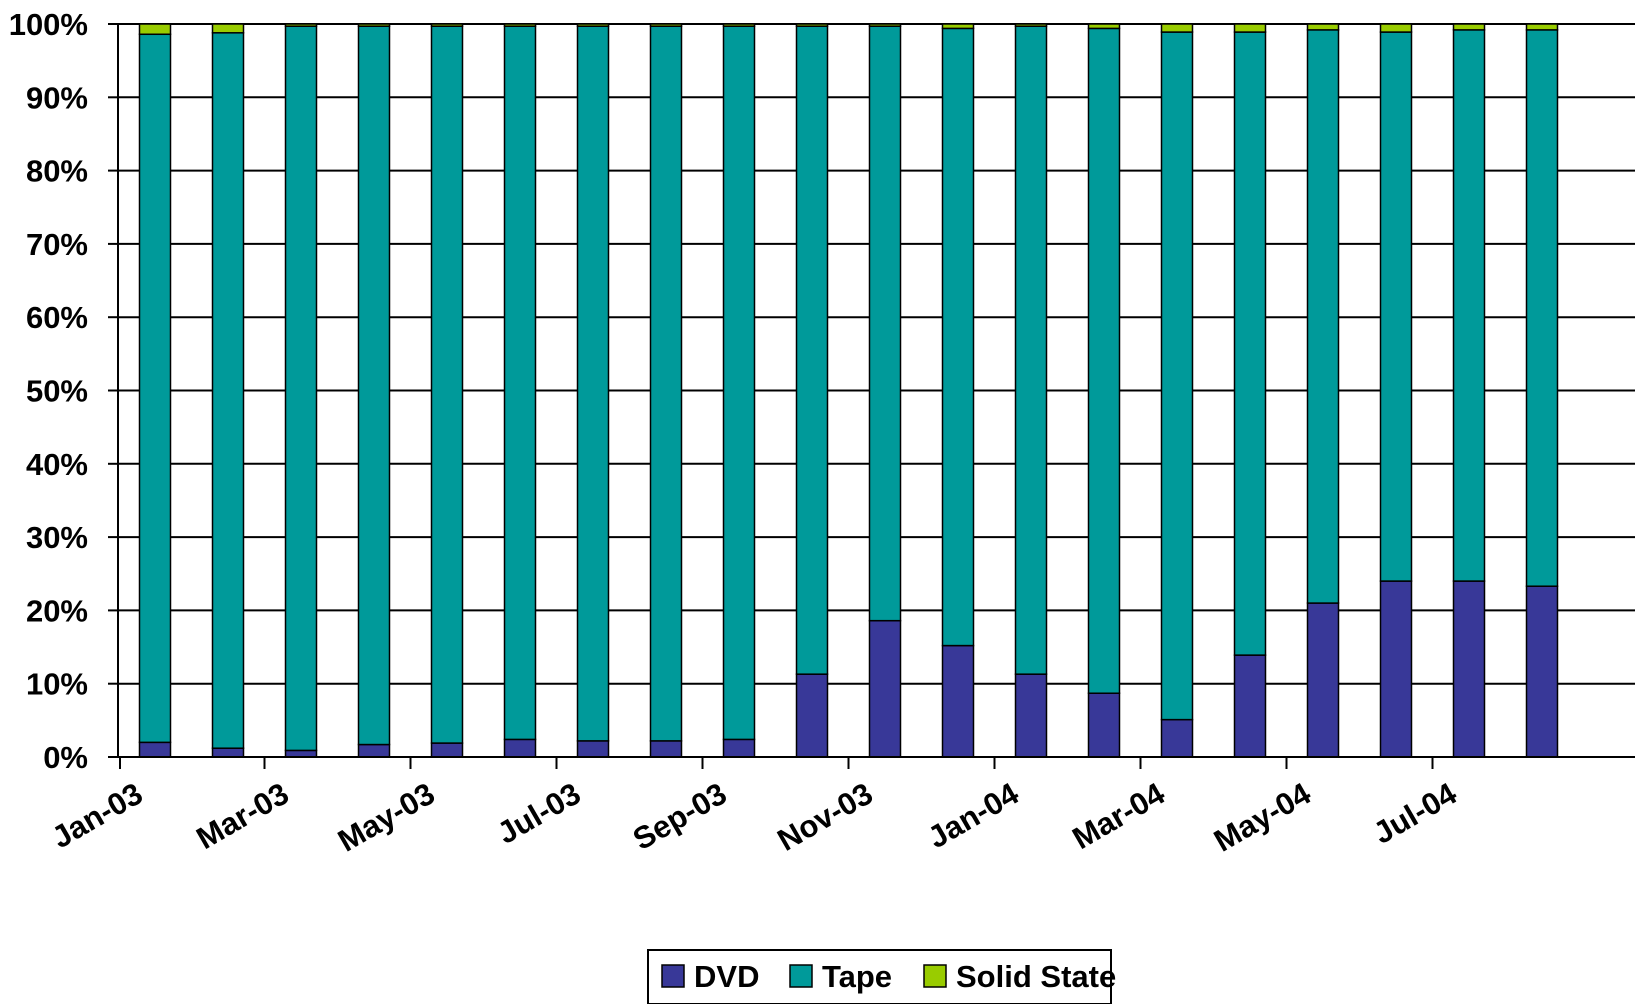  Describe the element at coordinates (1118, 815) in the screenshot. I see `x-tick-label: Mar-04` at that location.